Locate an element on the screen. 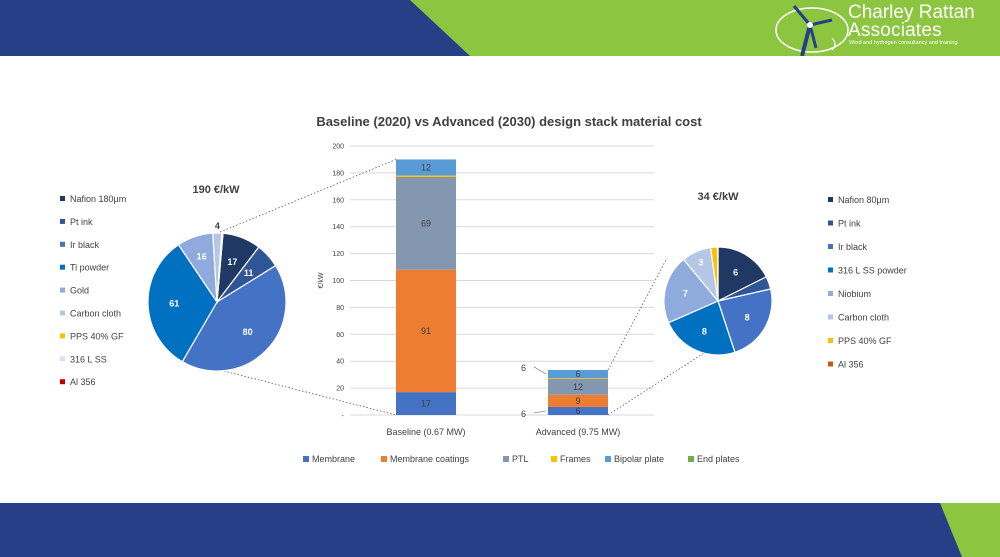 This screenshot has width=1000, height=557. pie1leg-swatch-carbon-cloth is located at coordinates (62, 313).